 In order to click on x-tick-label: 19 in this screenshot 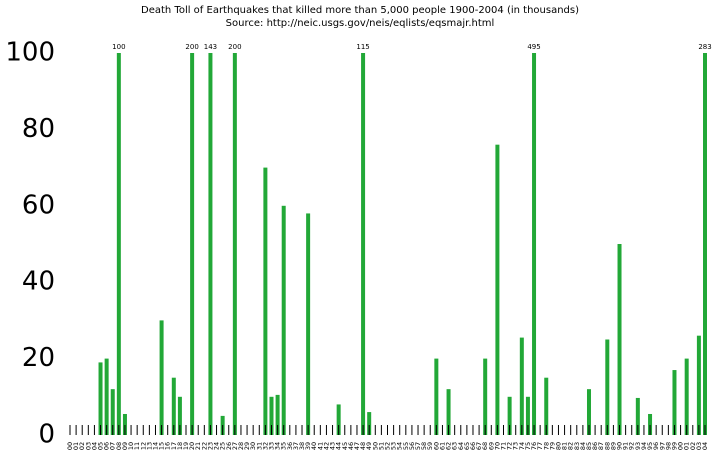, I will do `click(186, 446)`.